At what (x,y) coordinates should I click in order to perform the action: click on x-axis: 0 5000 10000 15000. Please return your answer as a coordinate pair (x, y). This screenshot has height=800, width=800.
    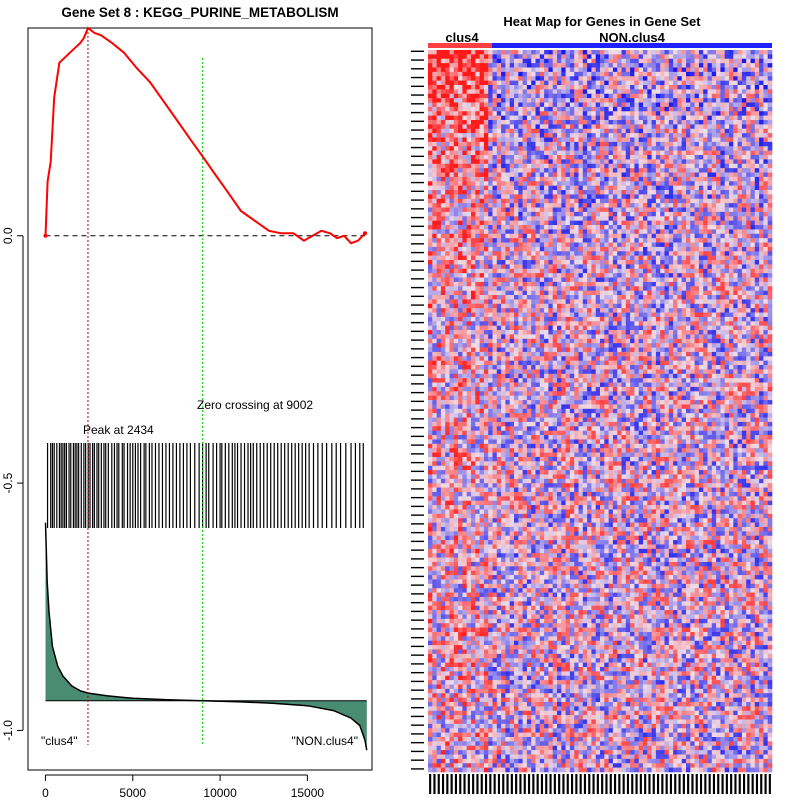
    Looking at the image, I should click on (183, 787).